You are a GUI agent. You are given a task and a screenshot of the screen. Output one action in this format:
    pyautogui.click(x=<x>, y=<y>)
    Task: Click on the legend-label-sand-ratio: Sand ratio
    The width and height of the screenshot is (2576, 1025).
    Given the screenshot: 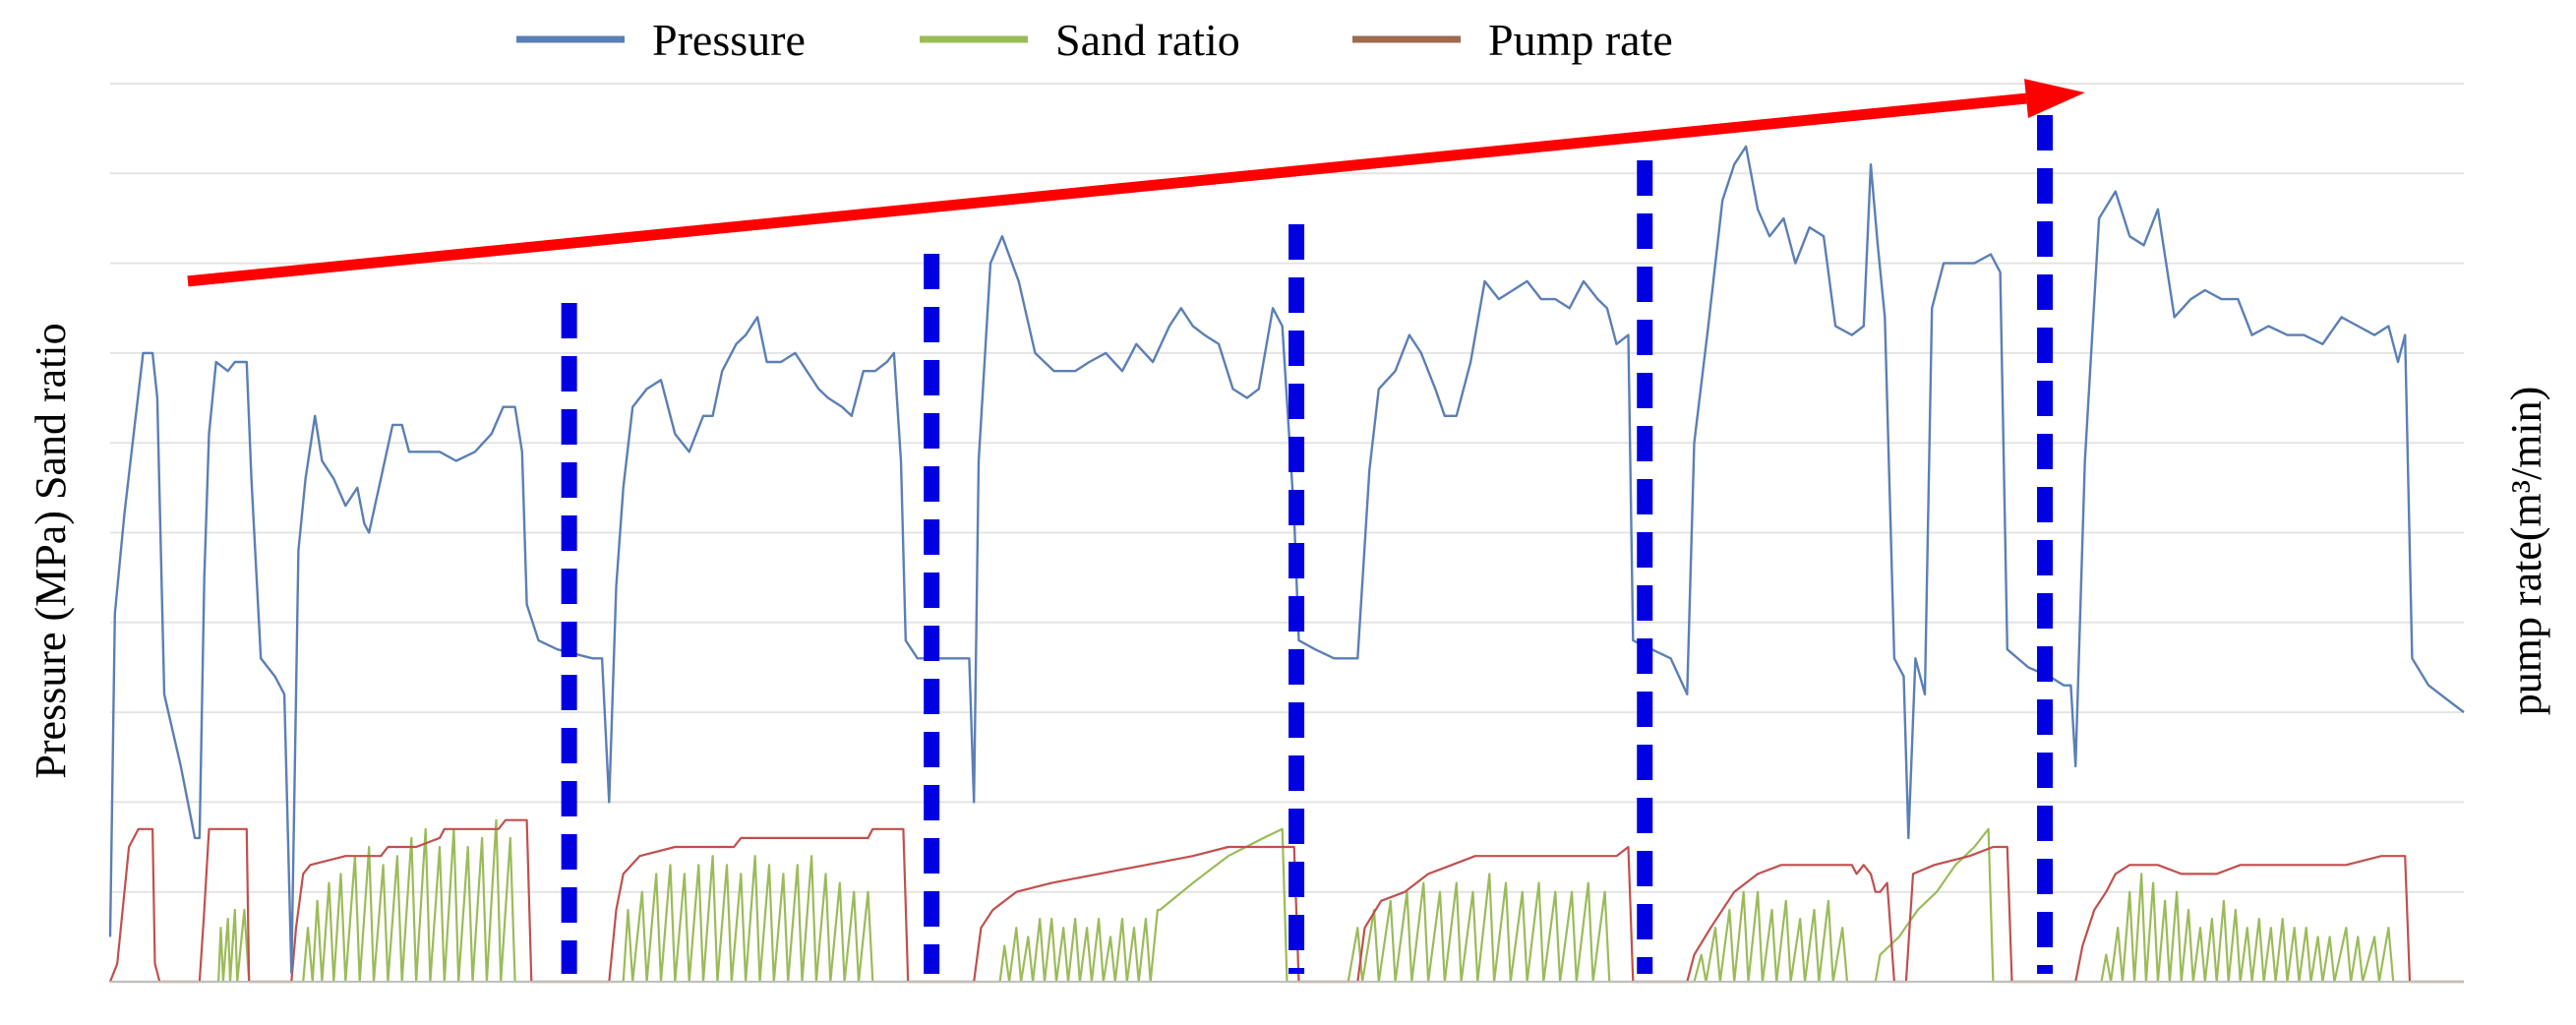 What is the action you would take?
    pyautogui.click(x=1148, y=40)
    